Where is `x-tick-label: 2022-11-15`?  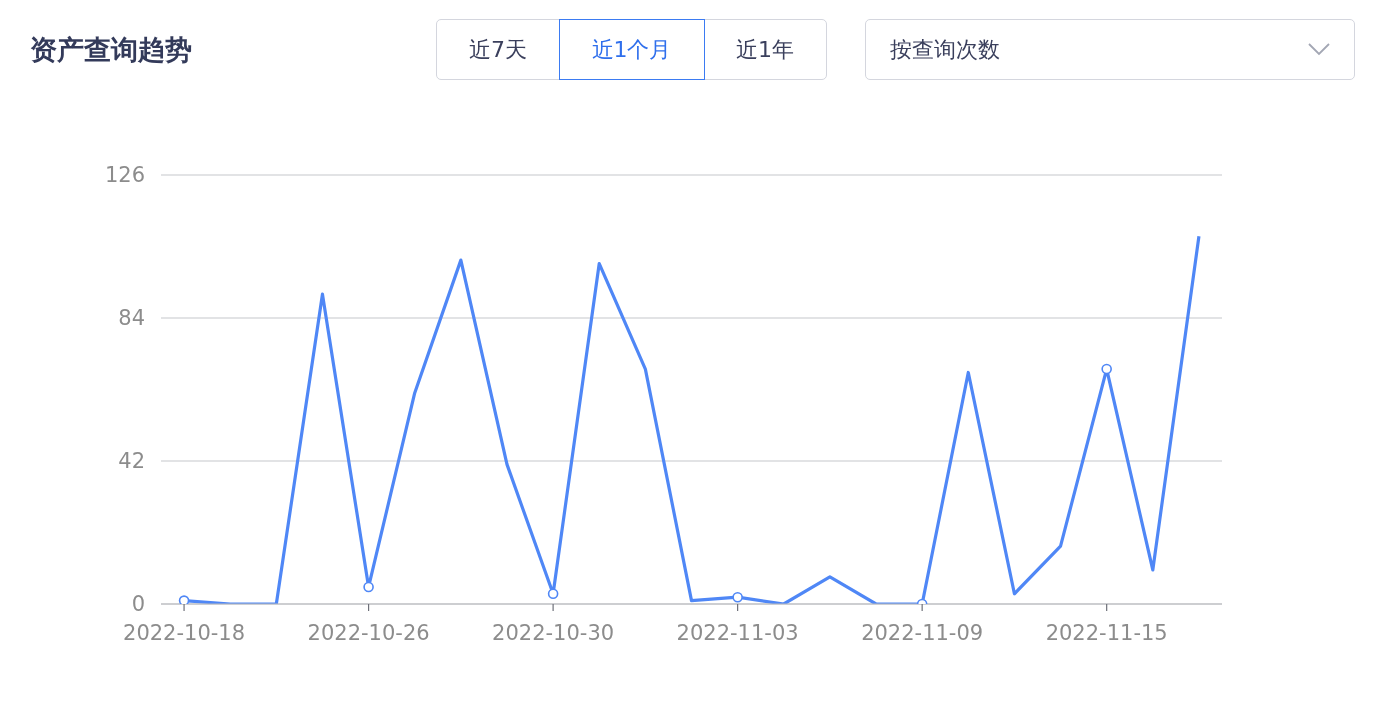
x-tick-label: 2022-11-15 is located at coordinates (1106, 633).